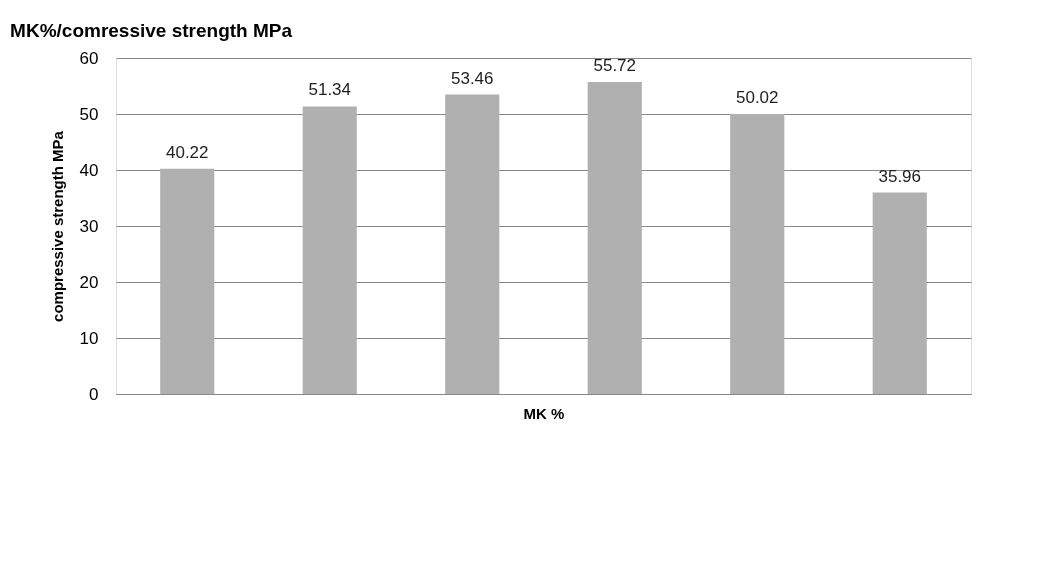 Image resolution: width=1043 pixels, height=579 pixels. What do you see at coordinates (615, 65) in the screenshot?
I see `data-label: 55.72` at bounding box center [615, 65].